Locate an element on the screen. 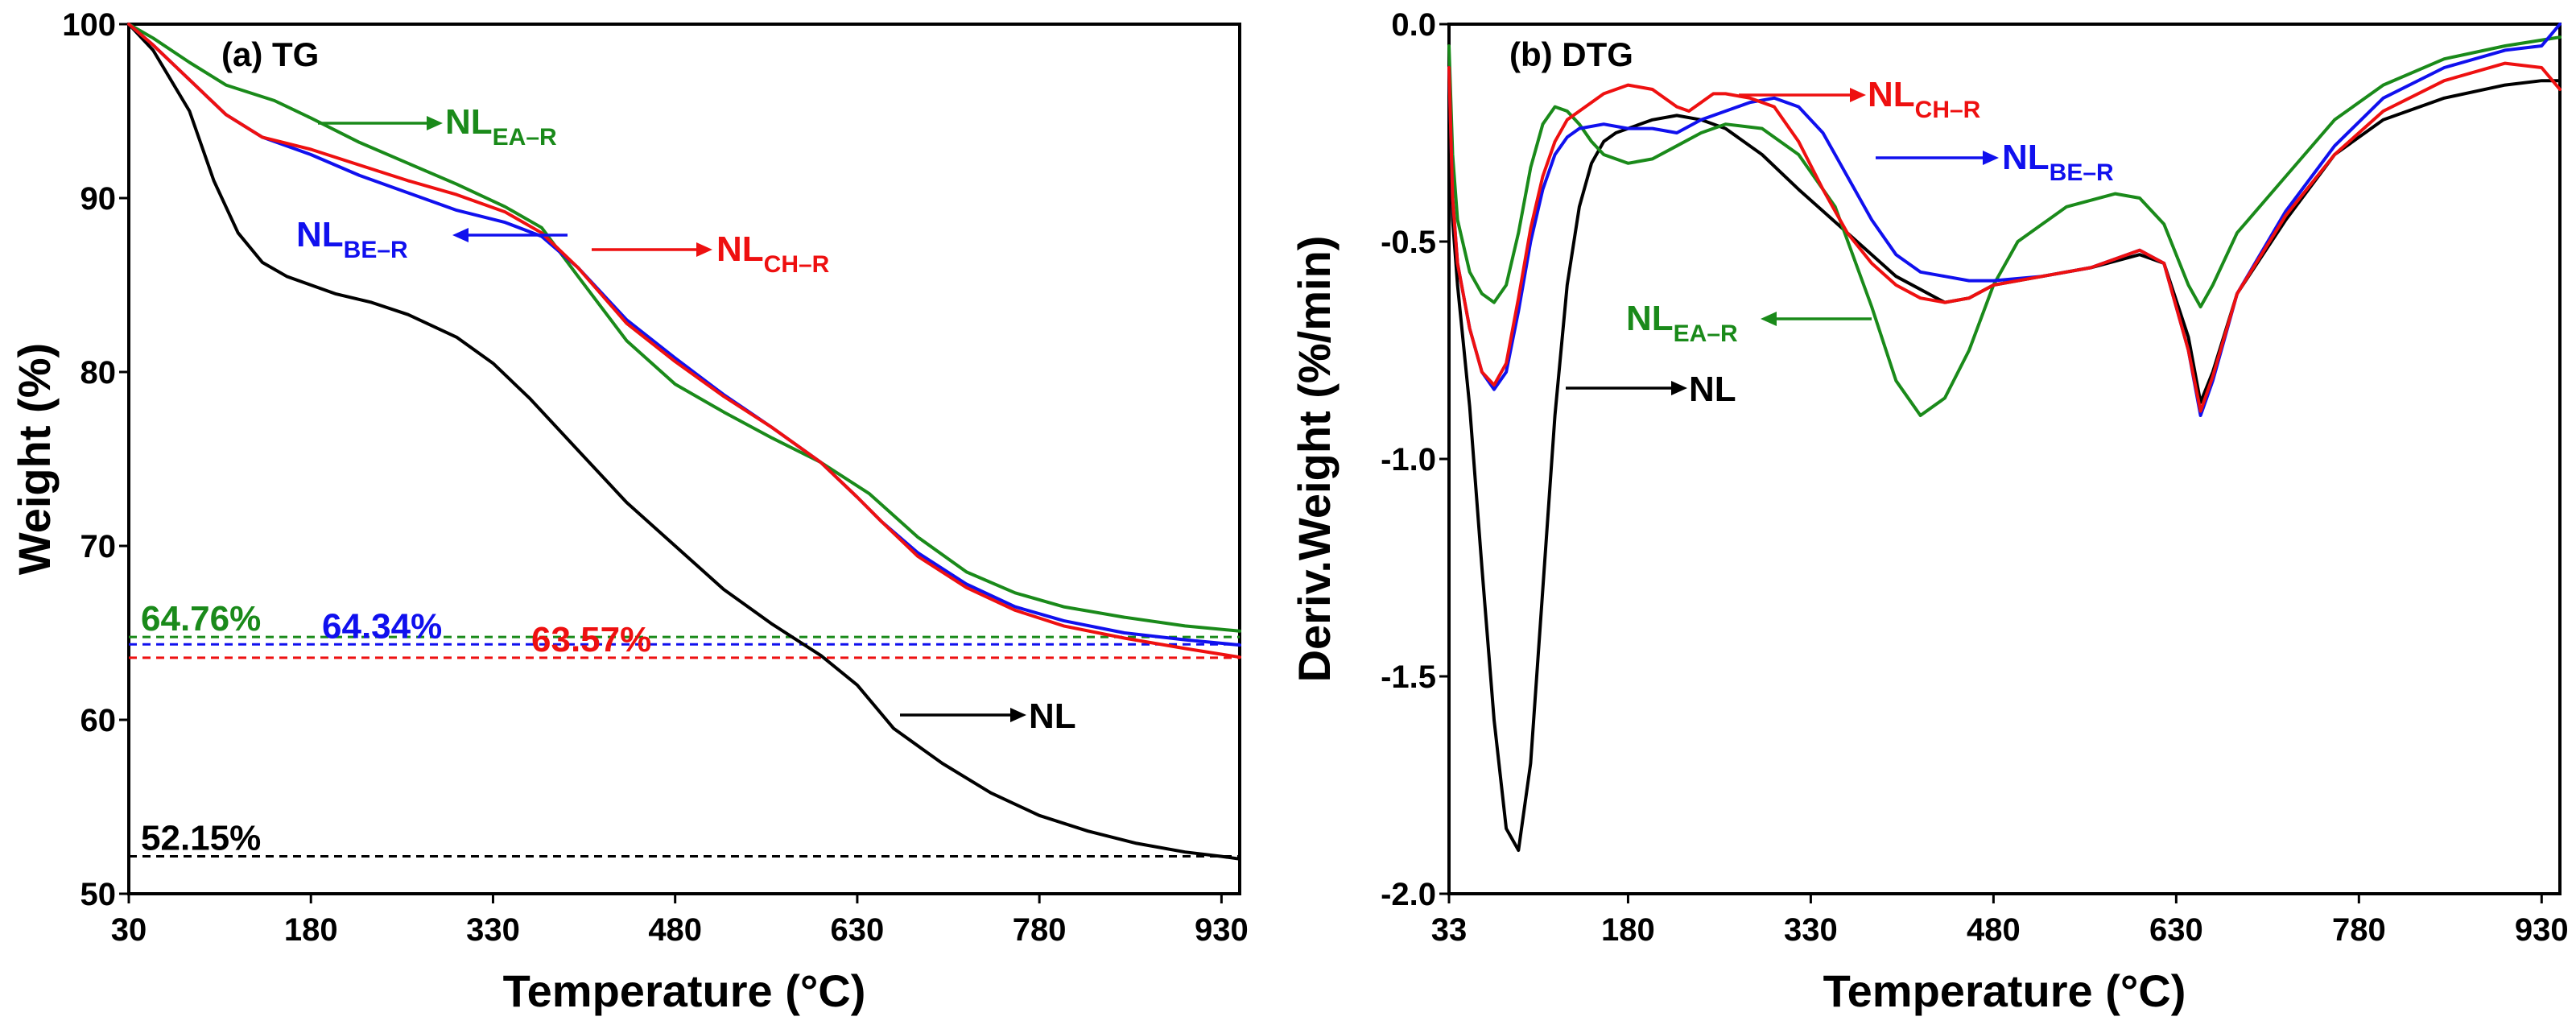  dtg-x-tick-label: 330 is located at coordinates (1811, 930).